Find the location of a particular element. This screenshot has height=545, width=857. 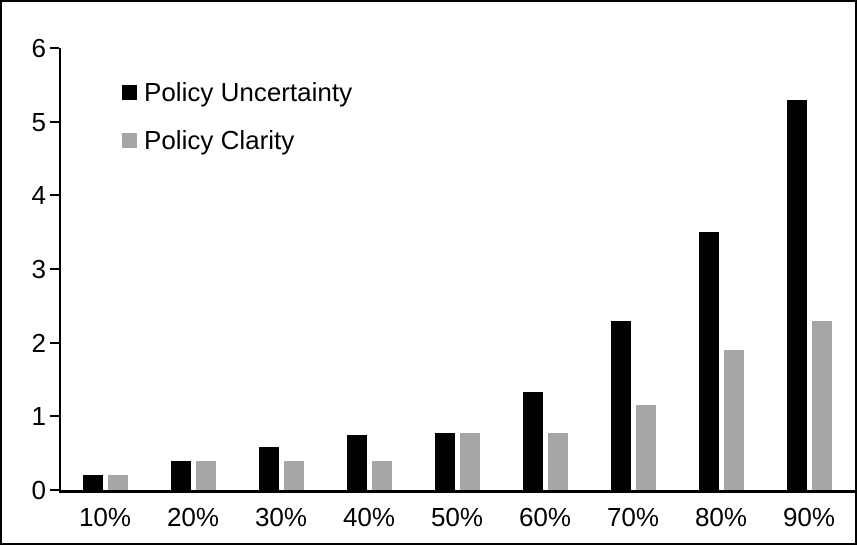

bar-policy-clarity-80% is located at coordinates (733, 420).